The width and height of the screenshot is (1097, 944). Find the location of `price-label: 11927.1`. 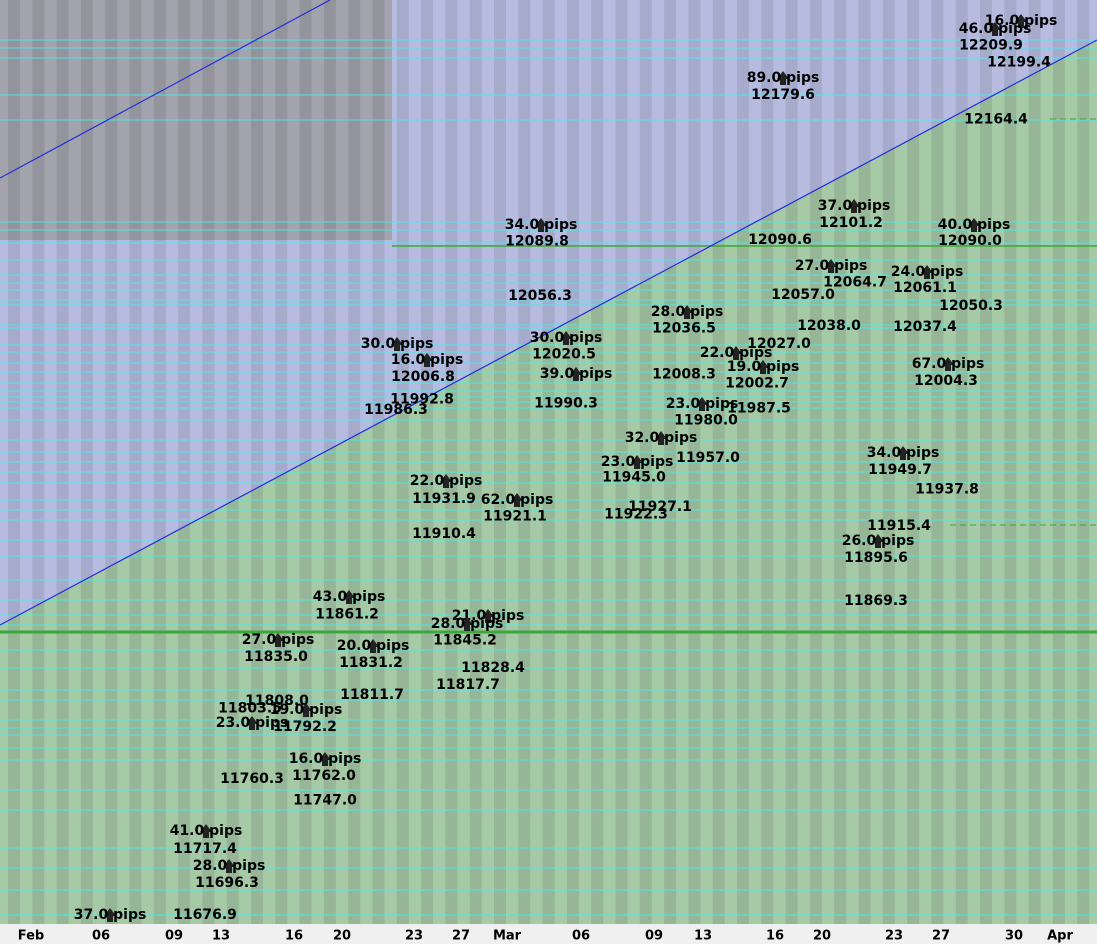

price-label: 11927.1 is located at coordinates (660, 507).